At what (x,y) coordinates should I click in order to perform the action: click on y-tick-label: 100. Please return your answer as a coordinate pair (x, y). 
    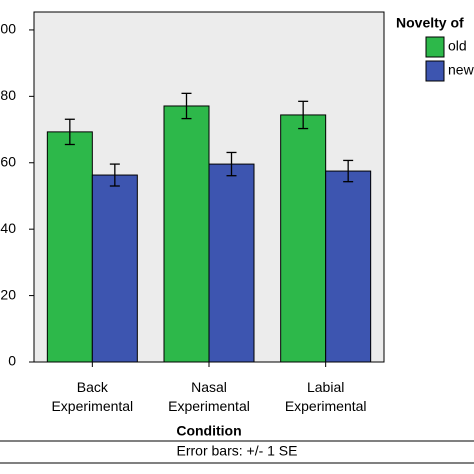
    Looking at the image, I should click on (8, 29).